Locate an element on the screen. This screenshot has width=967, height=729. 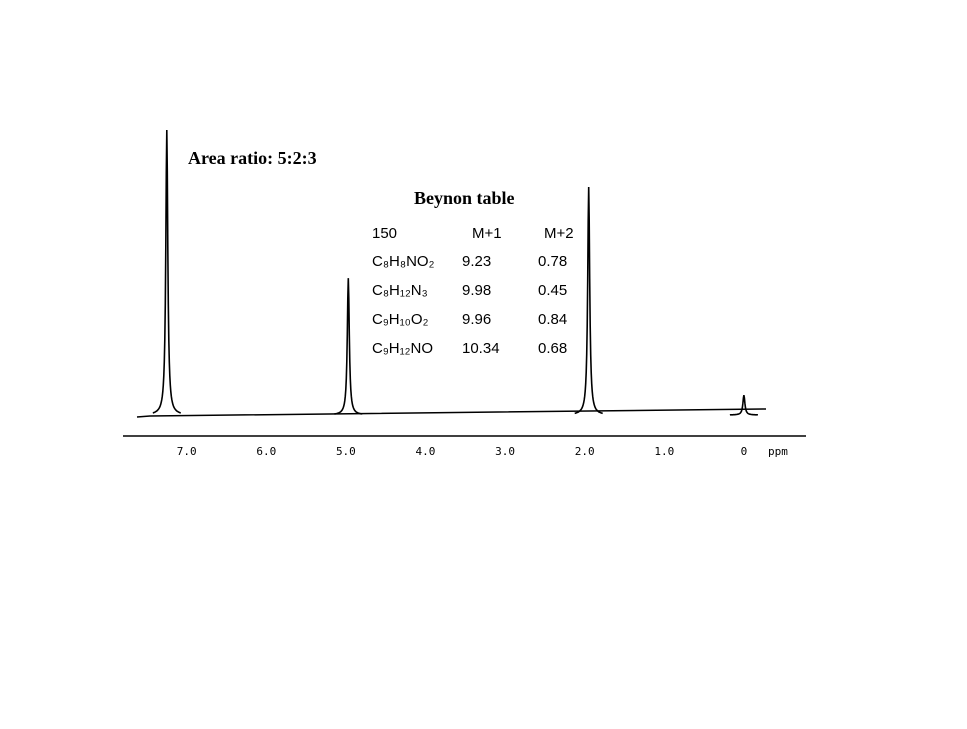
table-header: 150 is located at coordinates (384, 233).